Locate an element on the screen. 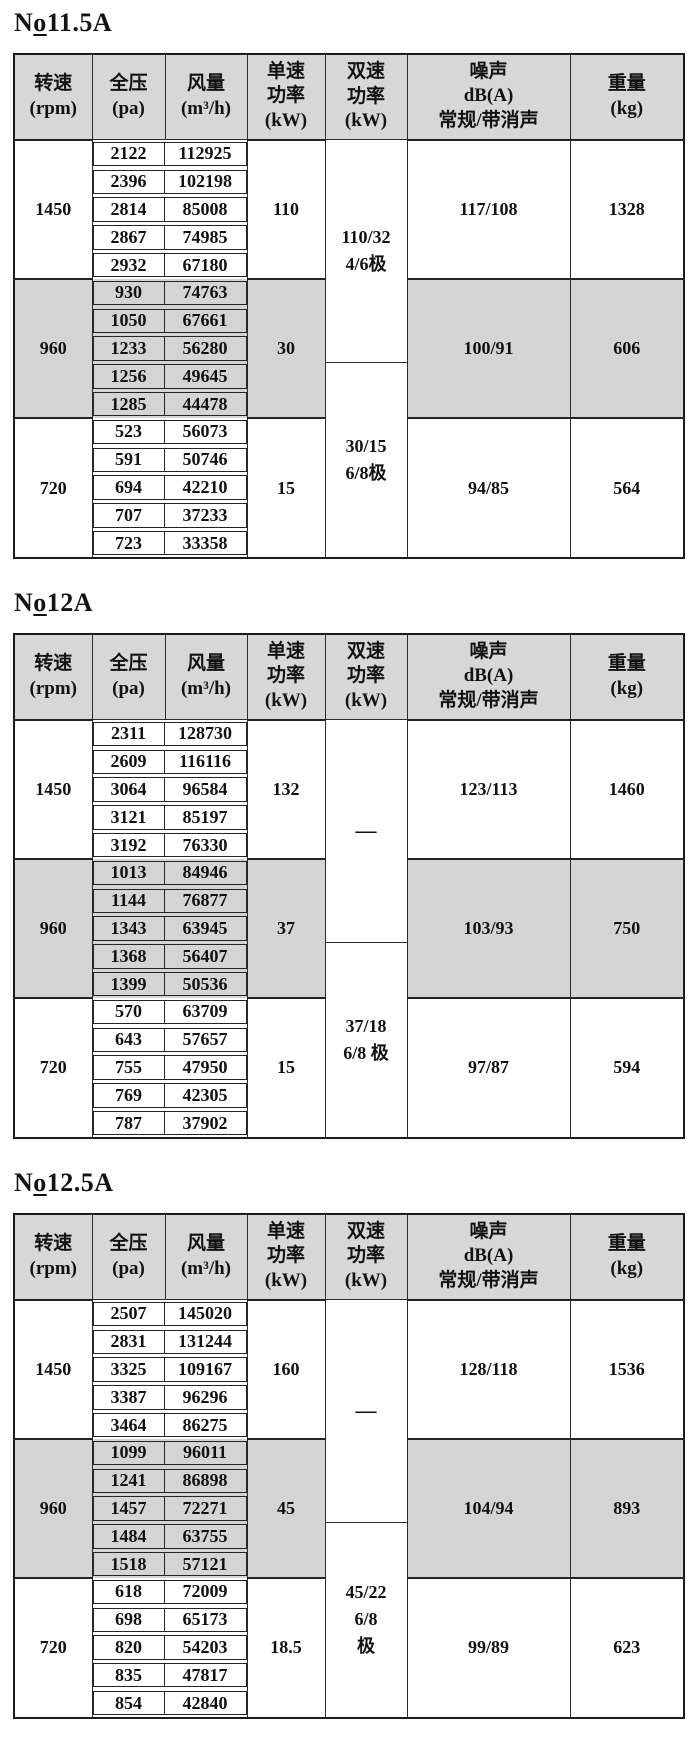  pressure-volume-cell: 1457 72271 is located at coordinates (169, 1508).